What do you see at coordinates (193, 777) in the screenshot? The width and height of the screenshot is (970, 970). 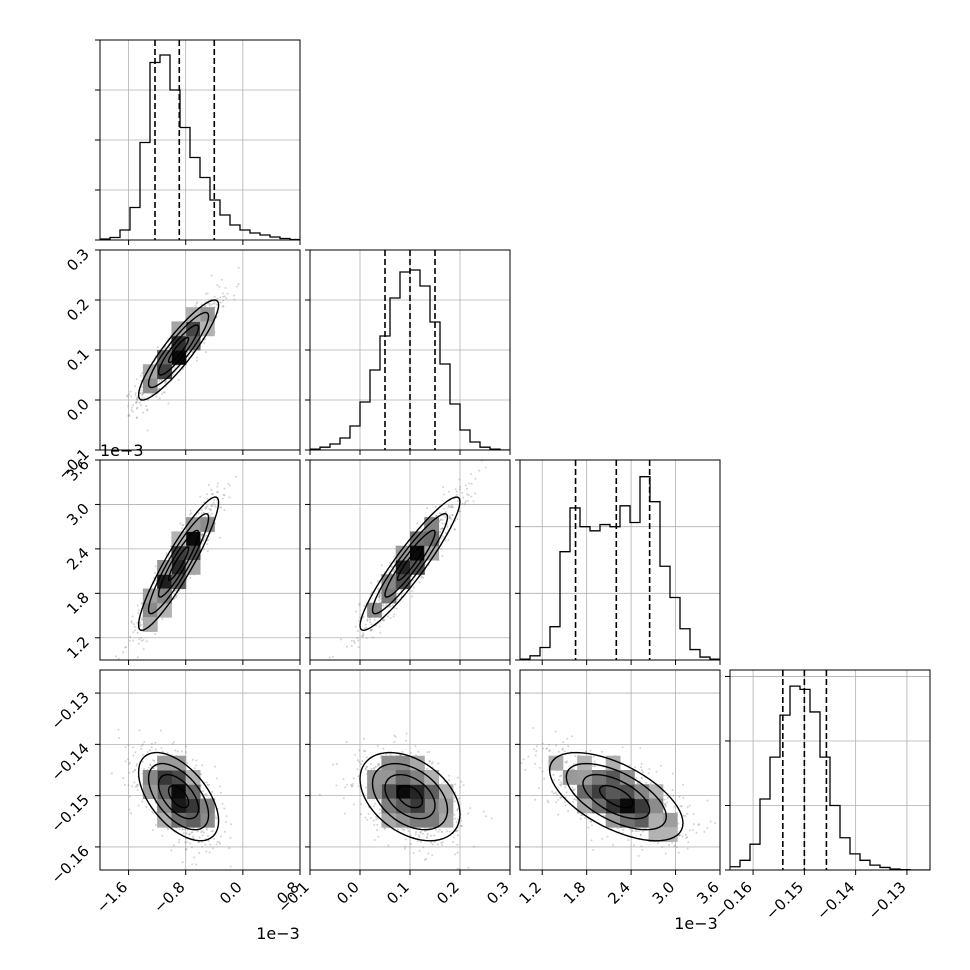 I see `density-cell` at bounding box center [193, 777].